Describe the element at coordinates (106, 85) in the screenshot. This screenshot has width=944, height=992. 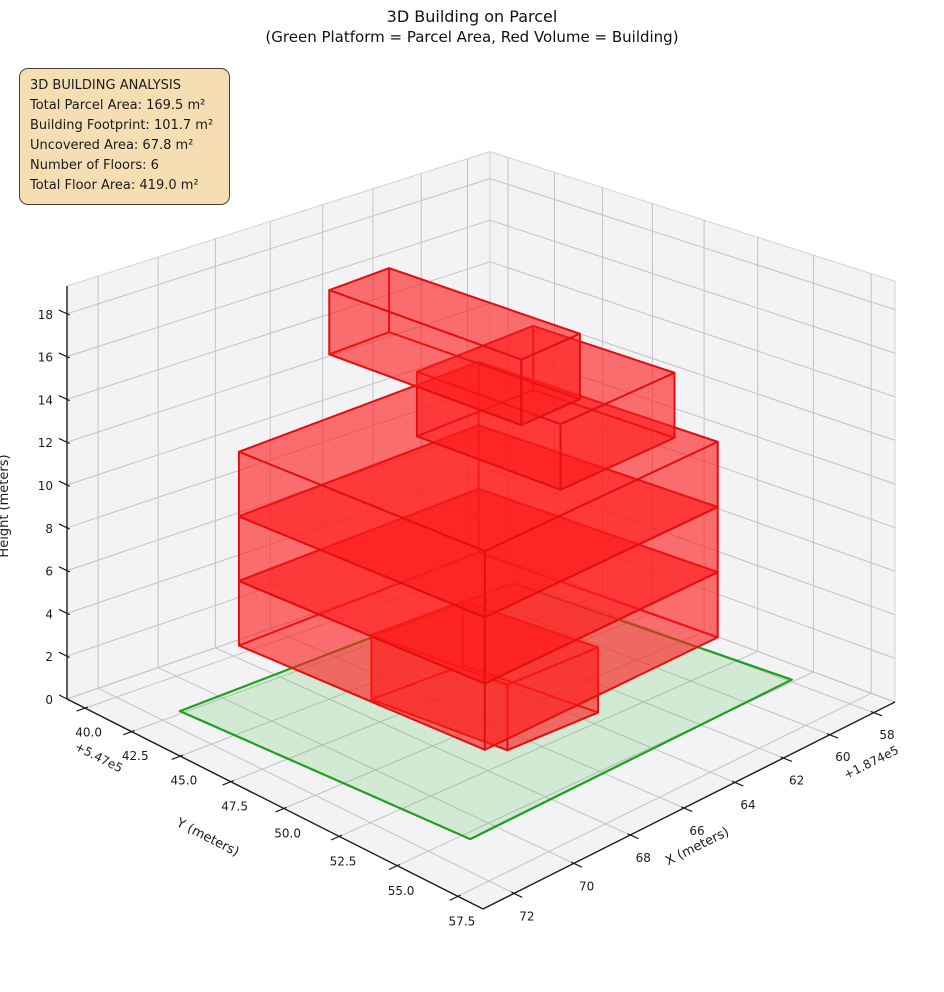
I see `info-line-title: 3D BUILDING ANALYSIS` at that location.